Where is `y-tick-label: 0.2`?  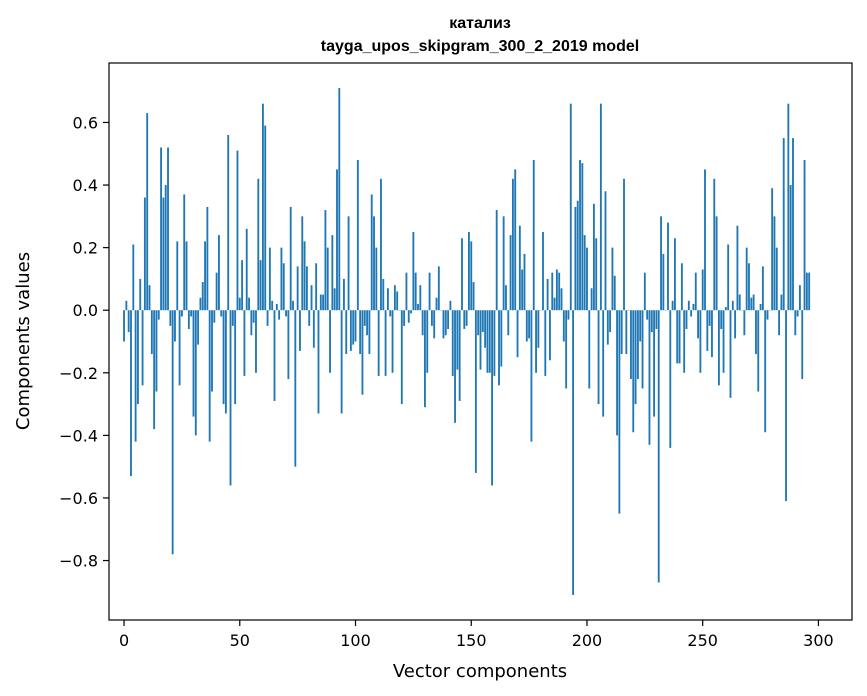
y-tick-label: 0.2 is located at coordinates (85, 248).